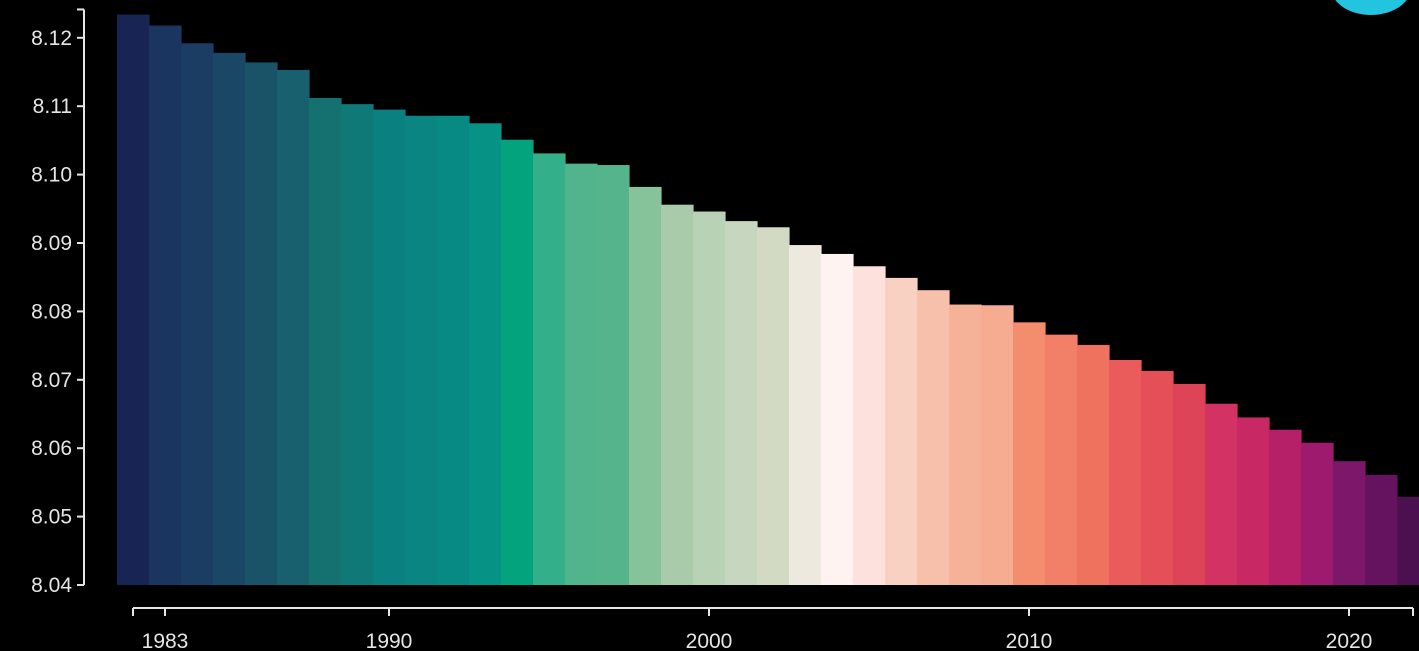 The image size is (1419, 651). I want to click on y-tick-label: 8.07, so click(51, 380).